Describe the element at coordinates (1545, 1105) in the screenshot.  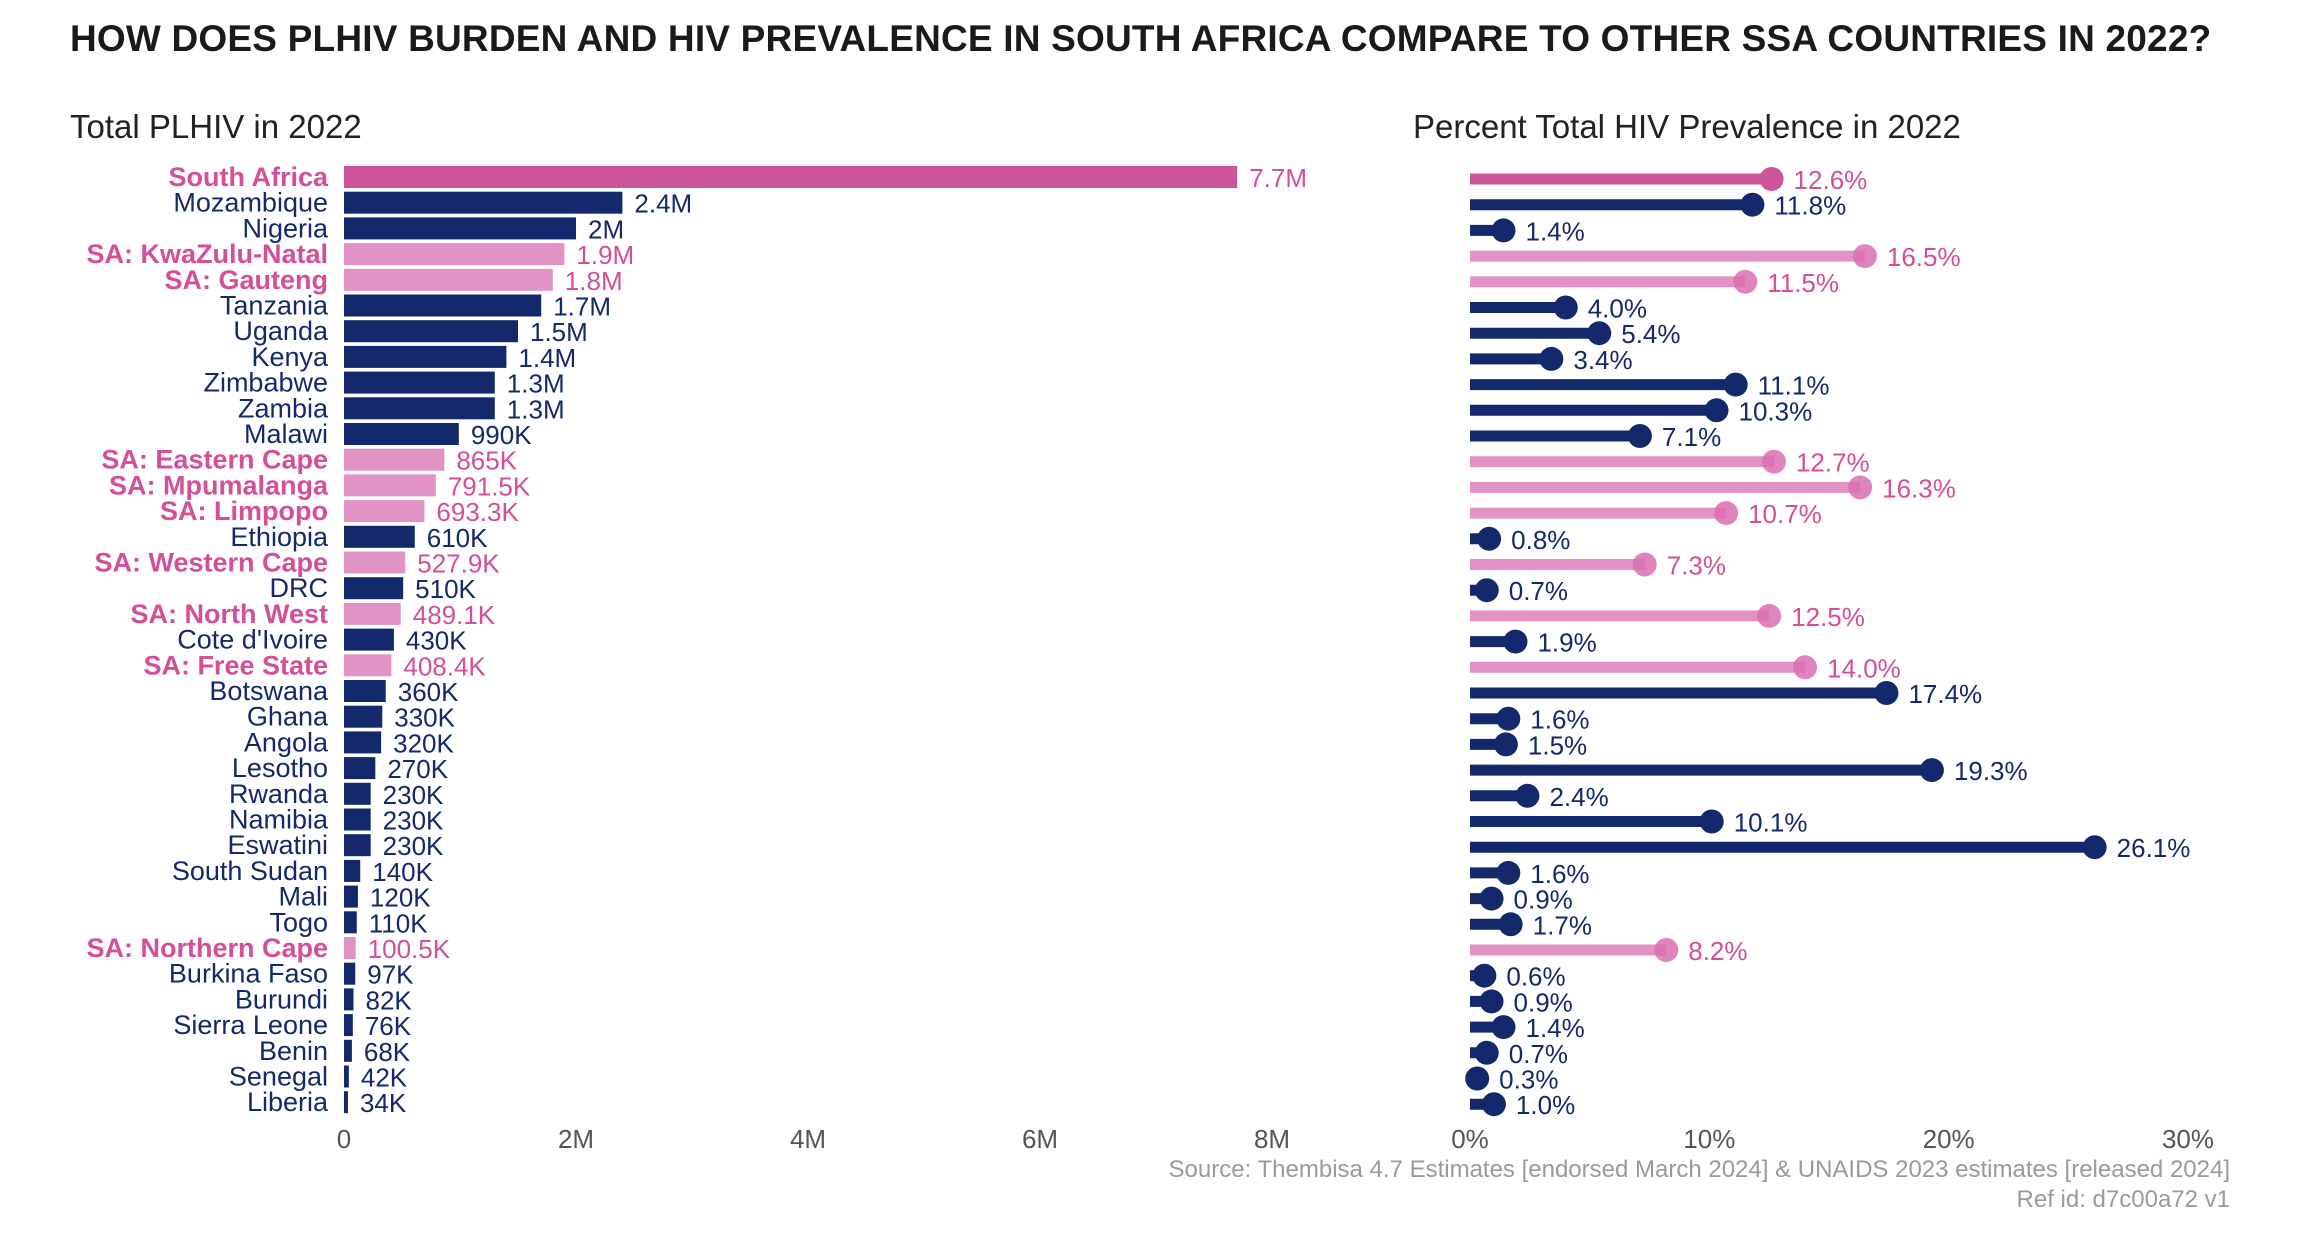
I see `prevalence-value-label: 1.0%` at that location.